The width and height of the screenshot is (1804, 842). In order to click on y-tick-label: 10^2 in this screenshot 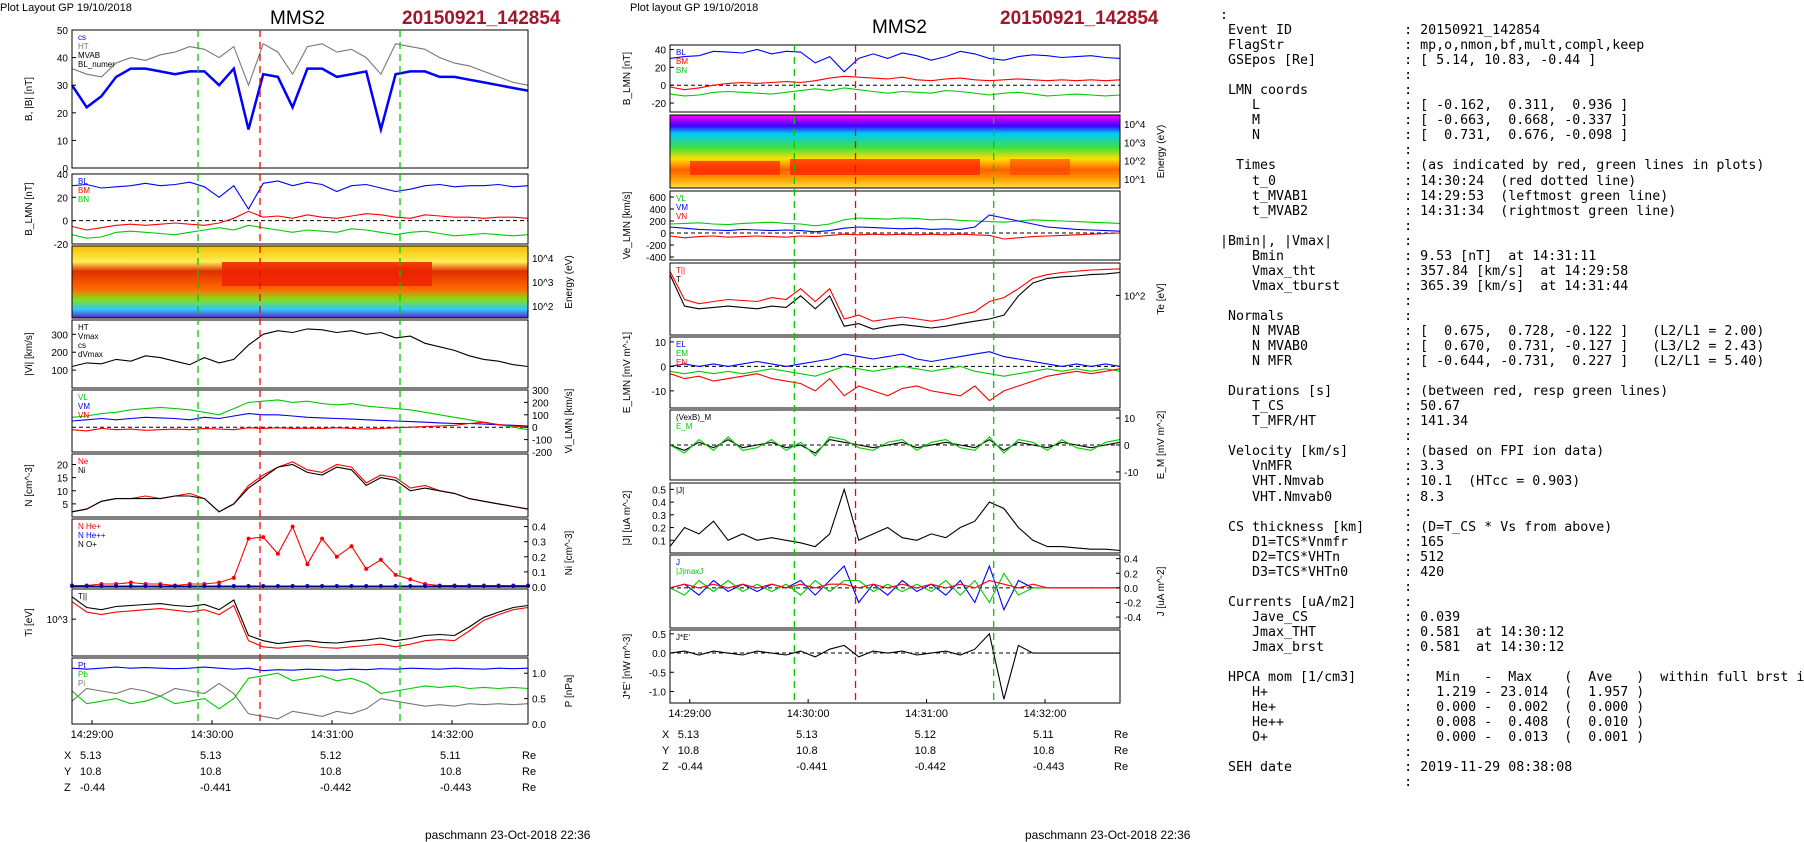, I will do `click(543, 307)`.